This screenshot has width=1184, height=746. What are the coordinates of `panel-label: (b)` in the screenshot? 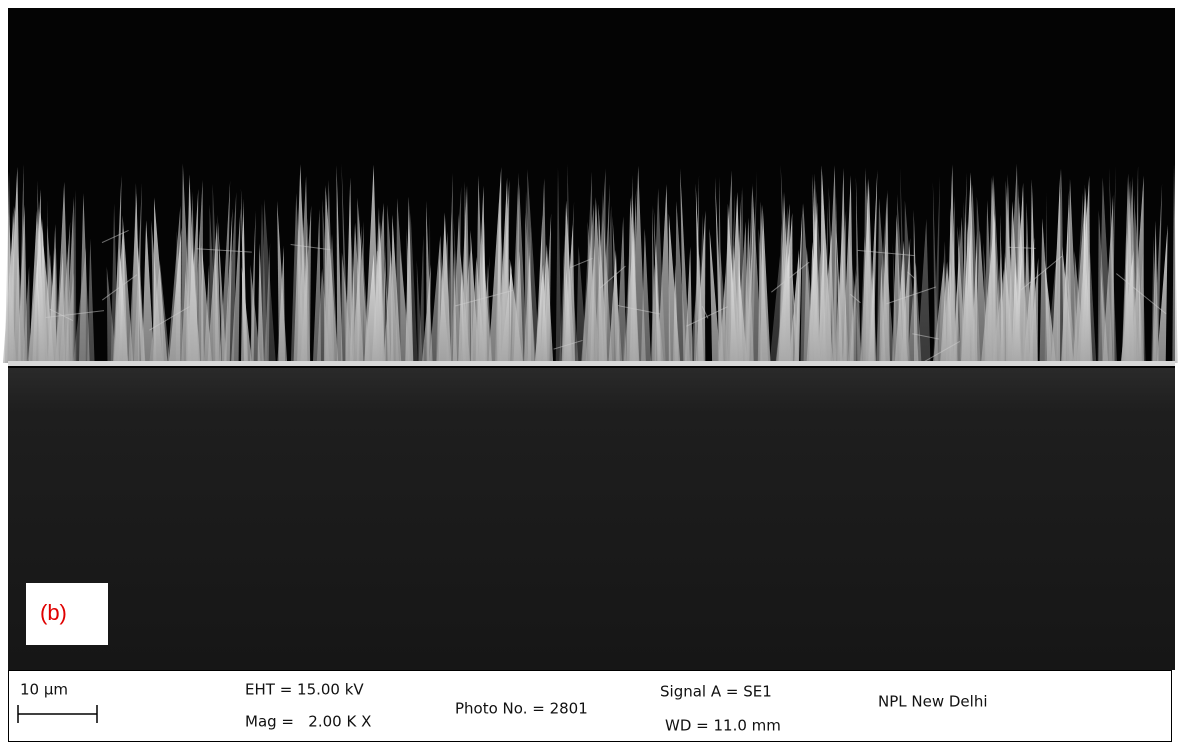 It's located at (53, 612).